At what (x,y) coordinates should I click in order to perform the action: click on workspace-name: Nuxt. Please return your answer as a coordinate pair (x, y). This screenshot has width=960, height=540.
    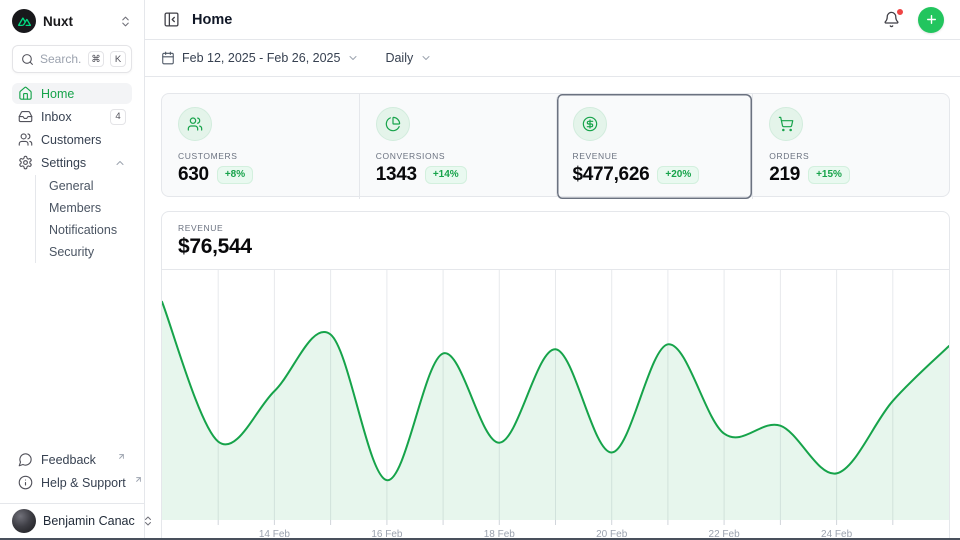
    Looking at the image, I should click on (58, 21).